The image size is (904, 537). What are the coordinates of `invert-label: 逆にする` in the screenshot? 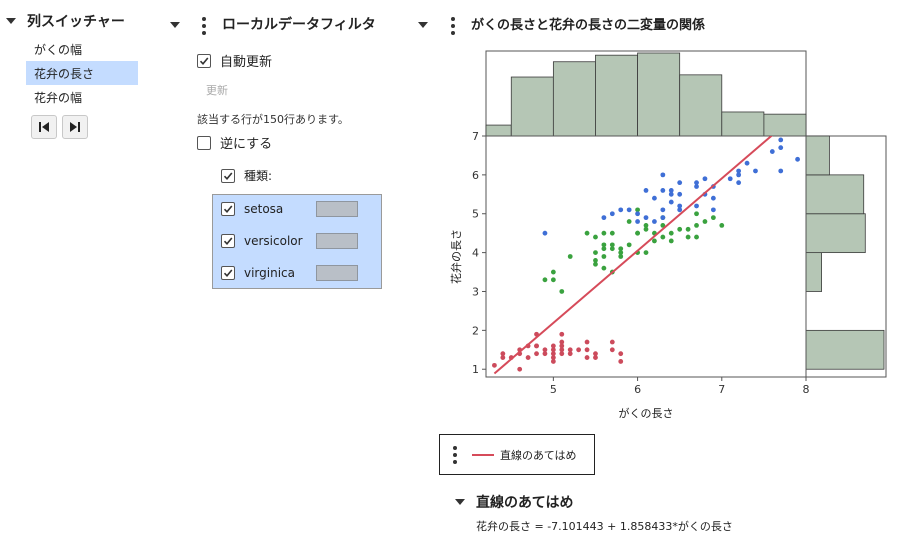 It's located at (246, 144).